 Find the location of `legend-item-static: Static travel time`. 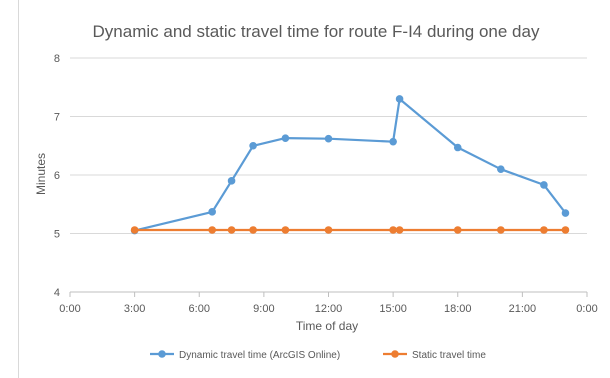

legend-item-static: Static travel time is located at coordinates (434, 355).